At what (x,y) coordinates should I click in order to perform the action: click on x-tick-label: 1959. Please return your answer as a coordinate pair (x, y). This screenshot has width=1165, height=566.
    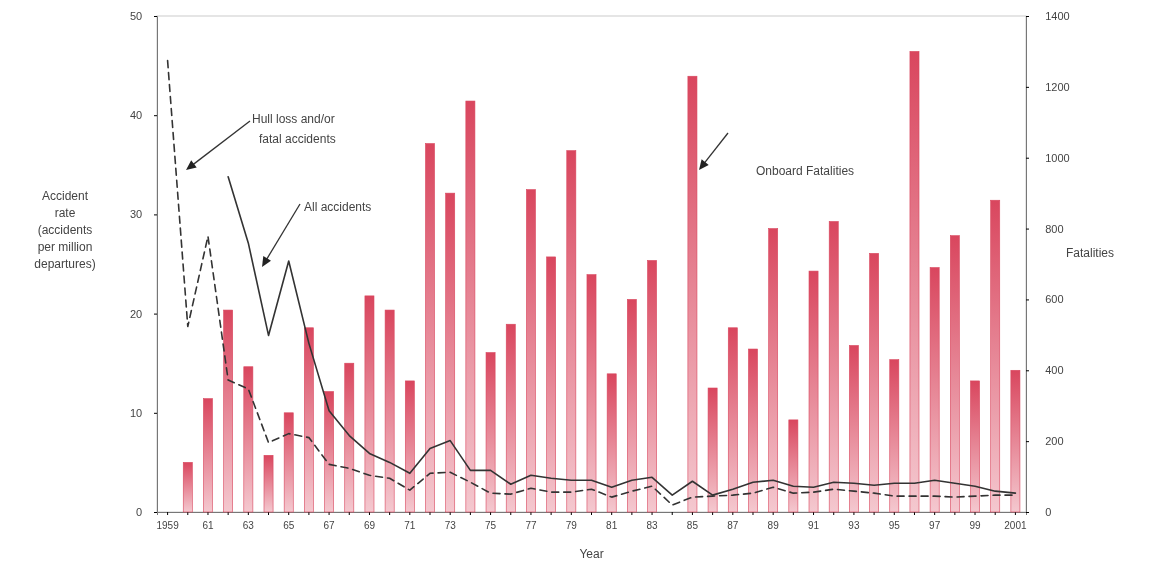
    Looking at the image, I should click on (168, 525).